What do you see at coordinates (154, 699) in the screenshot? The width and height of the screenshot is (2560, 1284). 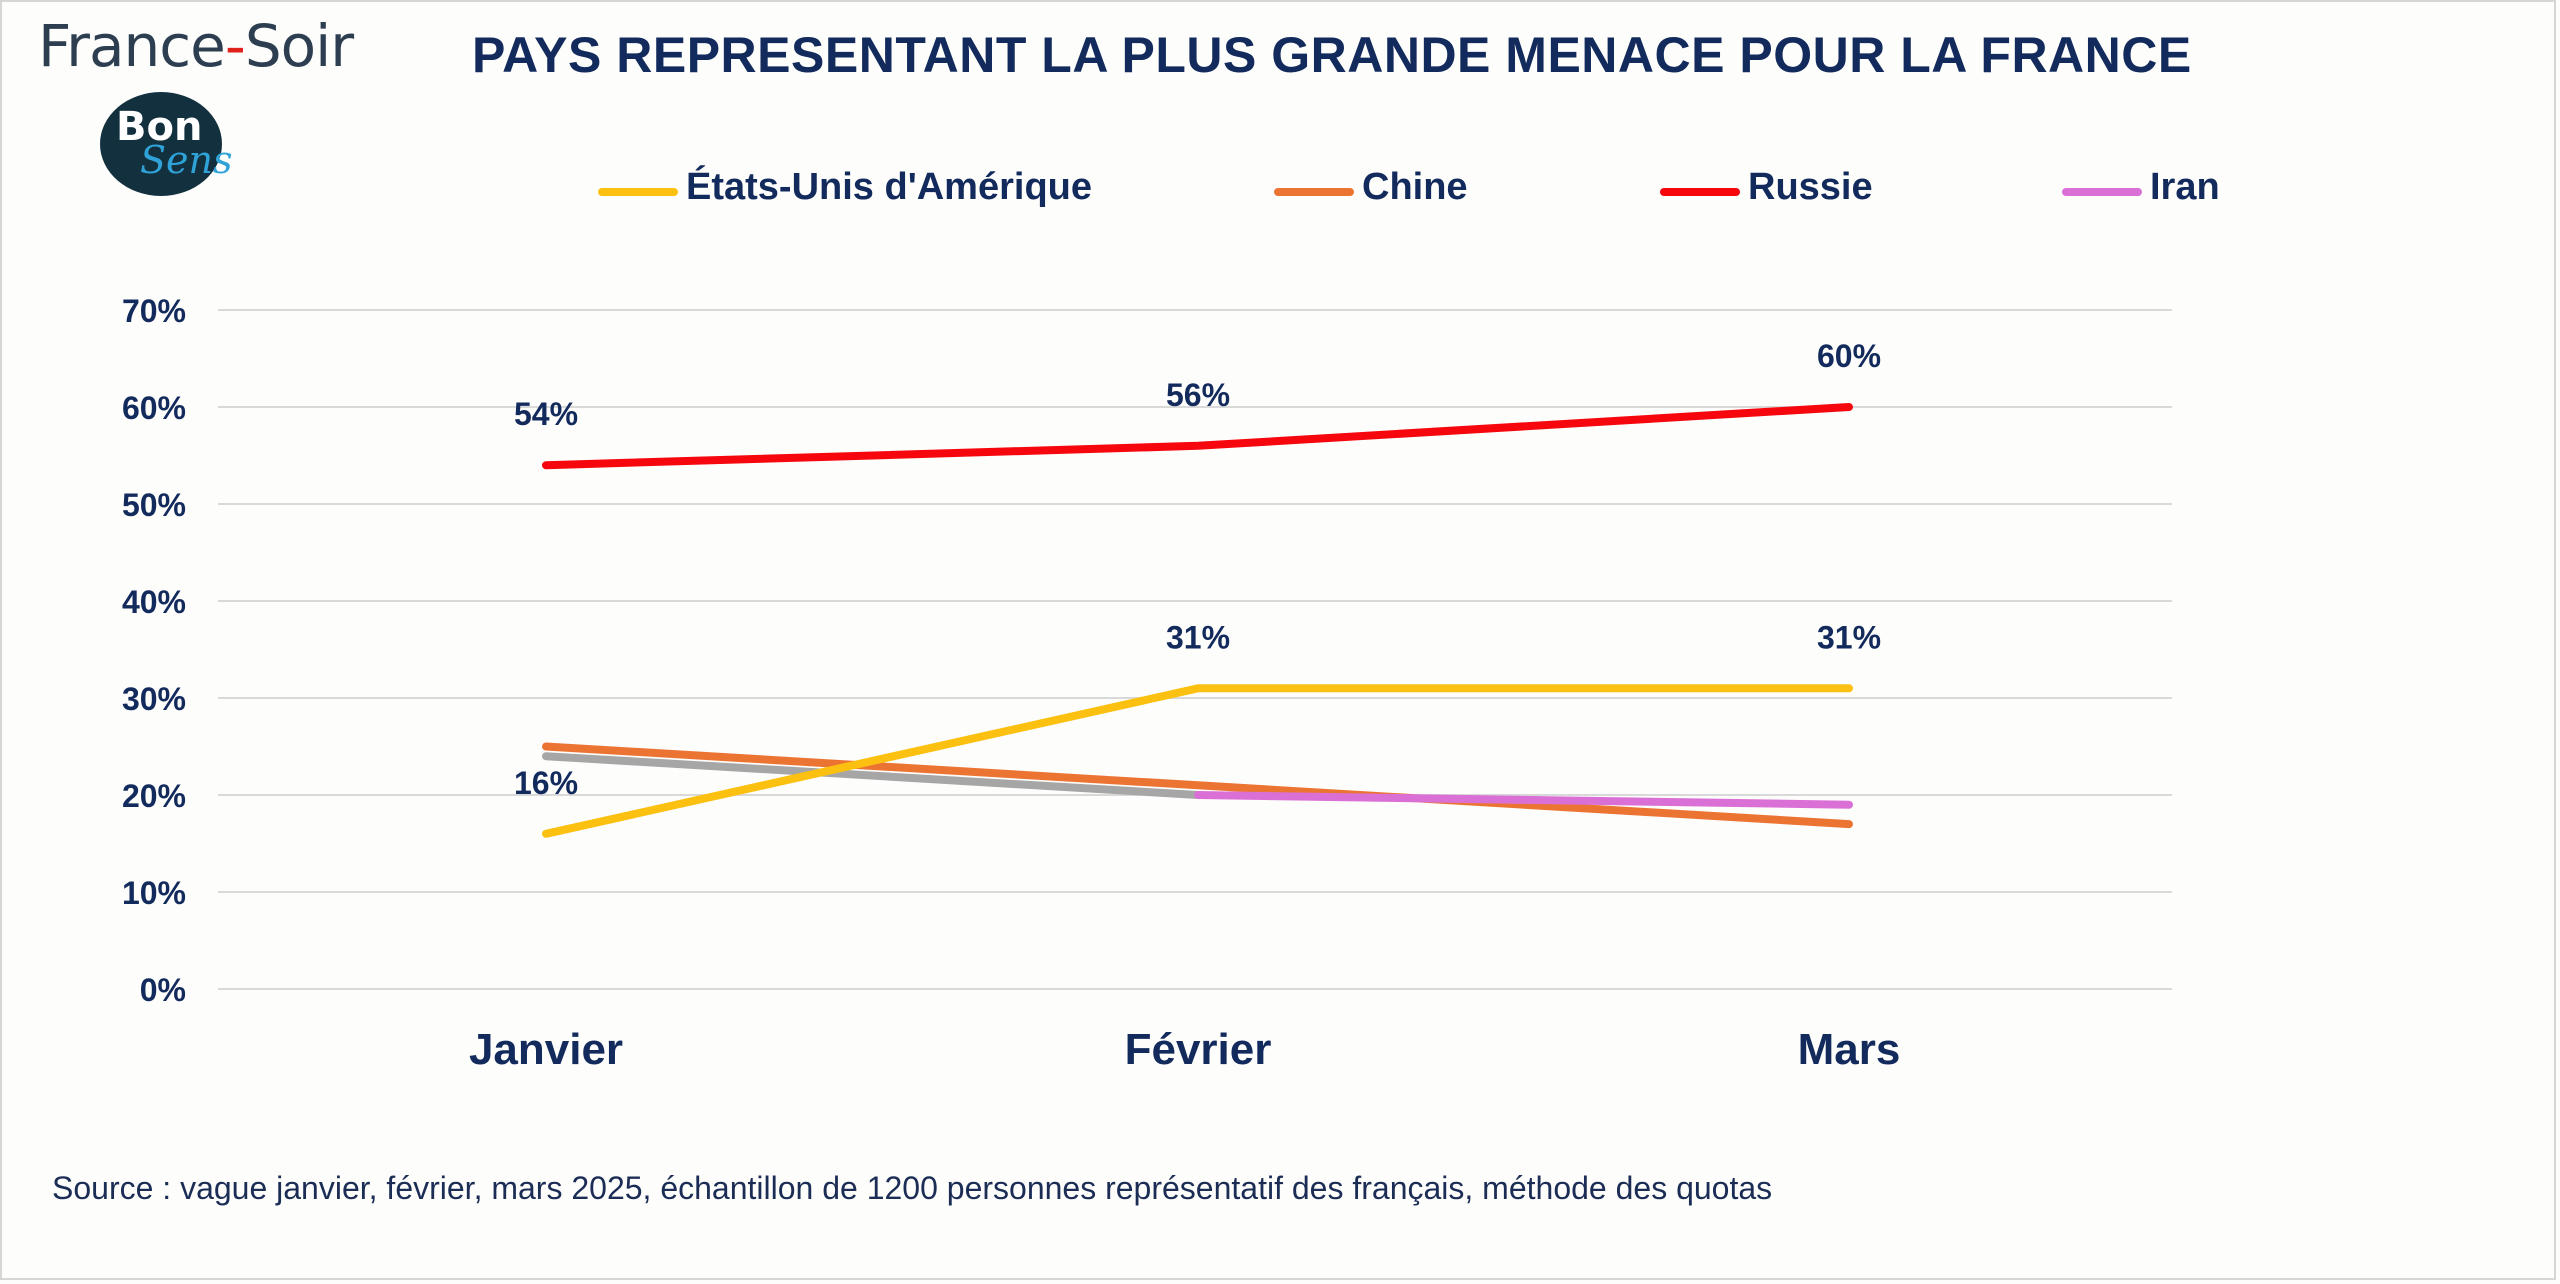 I see `y-tick-label: 30%` at bounding box center [154, 699].